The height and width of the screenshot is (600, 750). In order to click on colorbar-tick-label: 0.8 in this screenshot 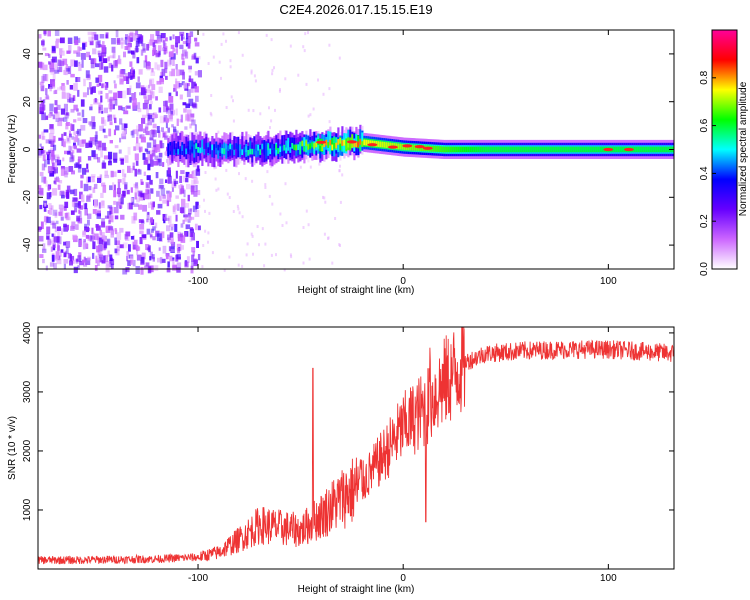, I will do `click(704, 77)`.